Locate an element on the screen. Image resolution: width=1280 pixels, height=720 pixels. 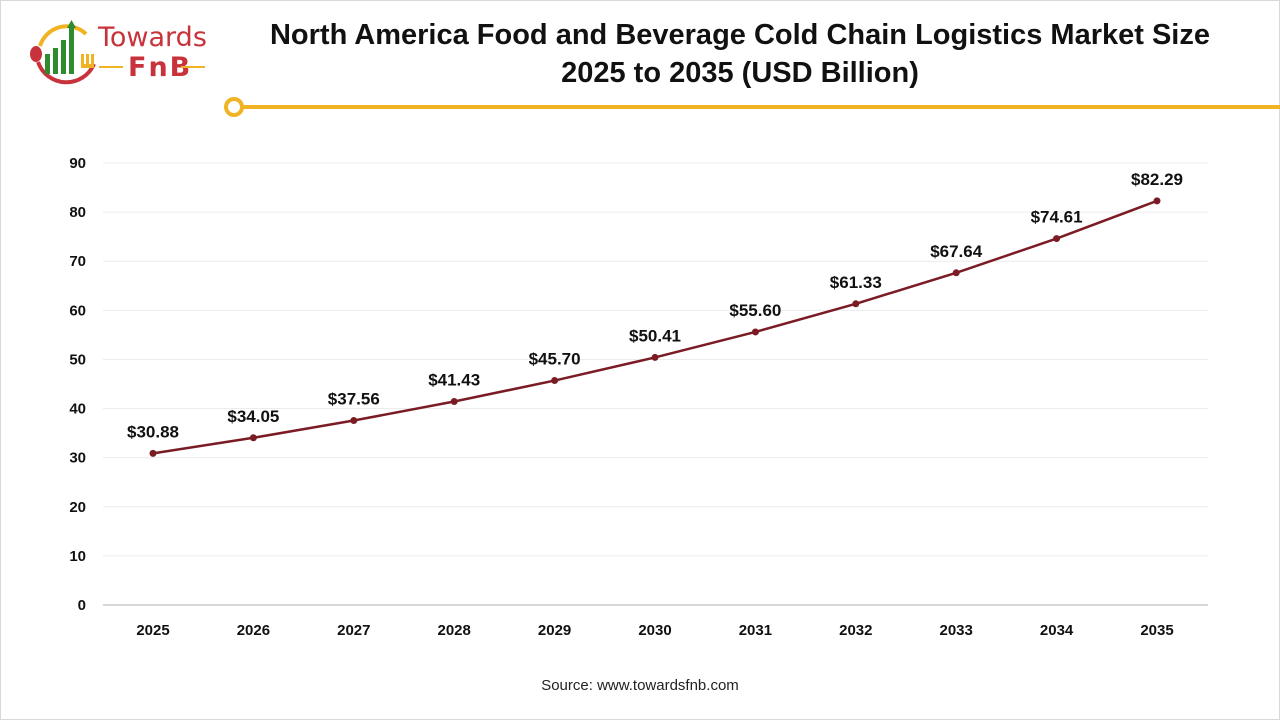
y-tick-label: 50 is located at coordinates (77, 359).